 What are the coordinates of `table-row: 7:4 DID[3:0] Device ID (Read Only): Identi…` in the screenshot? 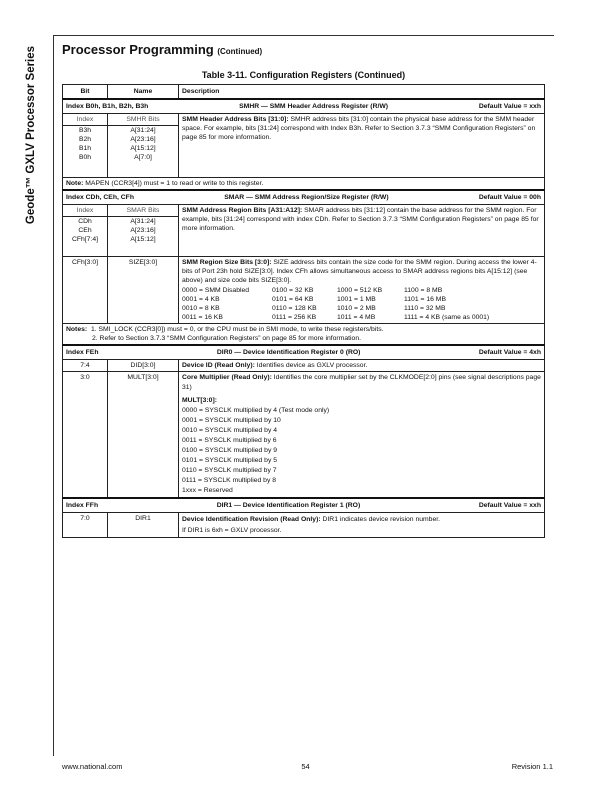 It's located at (303, 365).